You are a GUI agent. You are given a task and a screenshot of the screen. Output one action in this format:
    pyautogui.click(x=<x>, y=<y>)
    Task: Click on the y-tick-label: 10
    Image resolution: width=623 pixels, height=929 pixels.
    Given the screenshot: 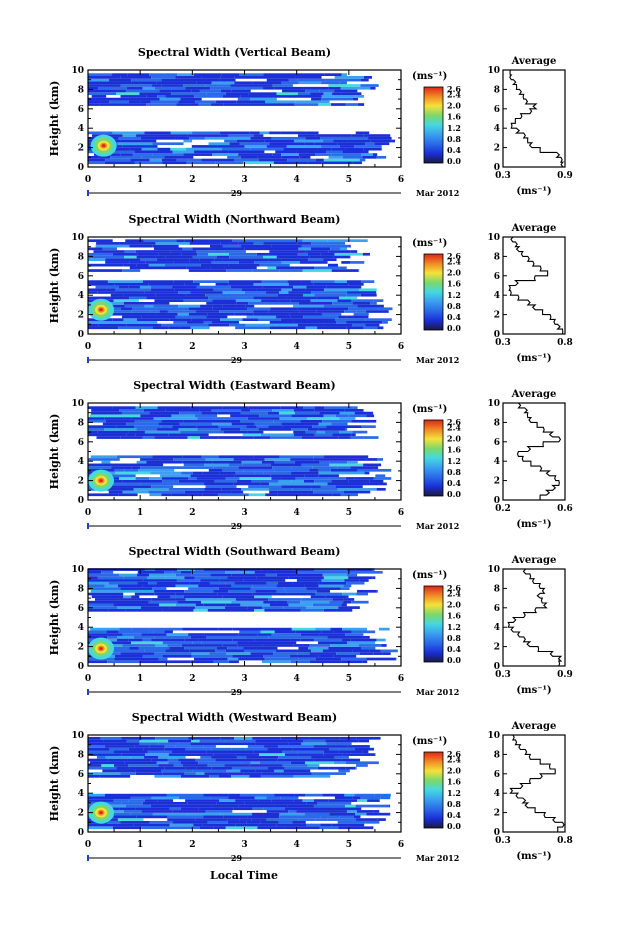 What is the action you would take?
    pyautogui.click(x=77, y=71)
    